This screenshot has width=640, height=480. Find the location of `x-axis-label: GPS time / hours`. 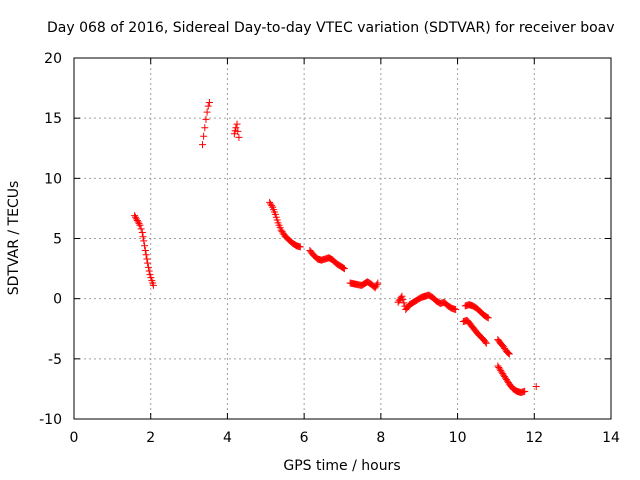

x-axis-label: GPS time / hours is located at coordinates (341, 466).